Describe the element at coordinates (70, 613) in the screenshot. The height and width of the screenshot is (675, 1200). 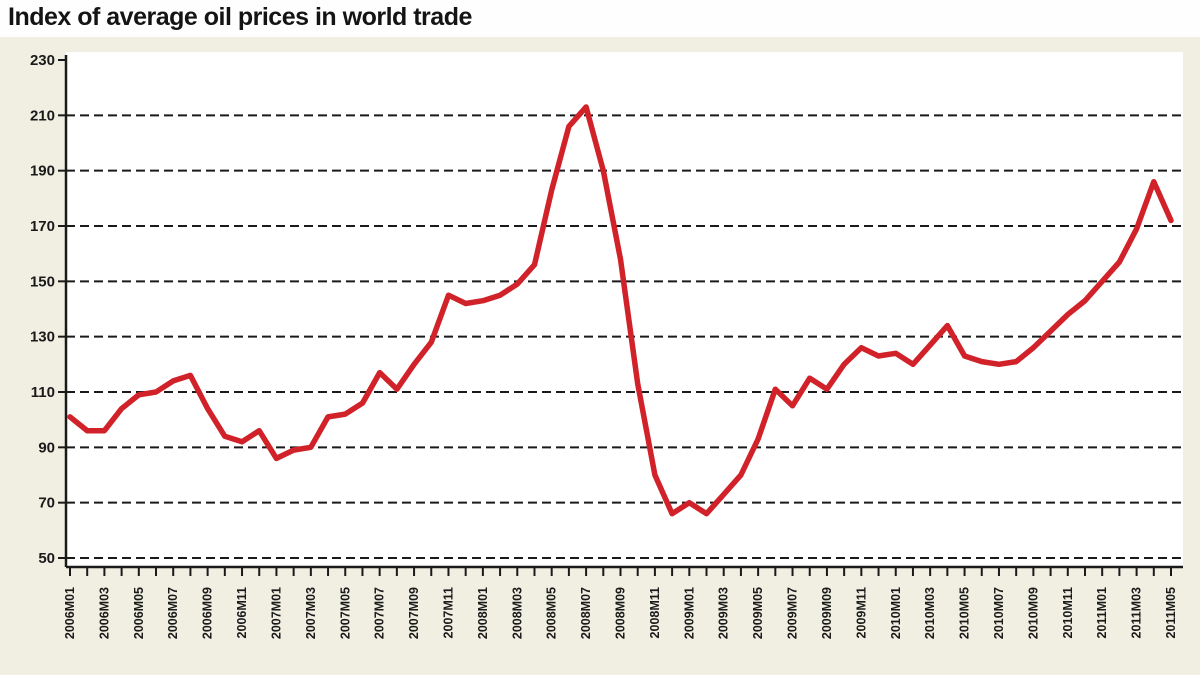
I see `x-tick-label: 2006M01` at that location.